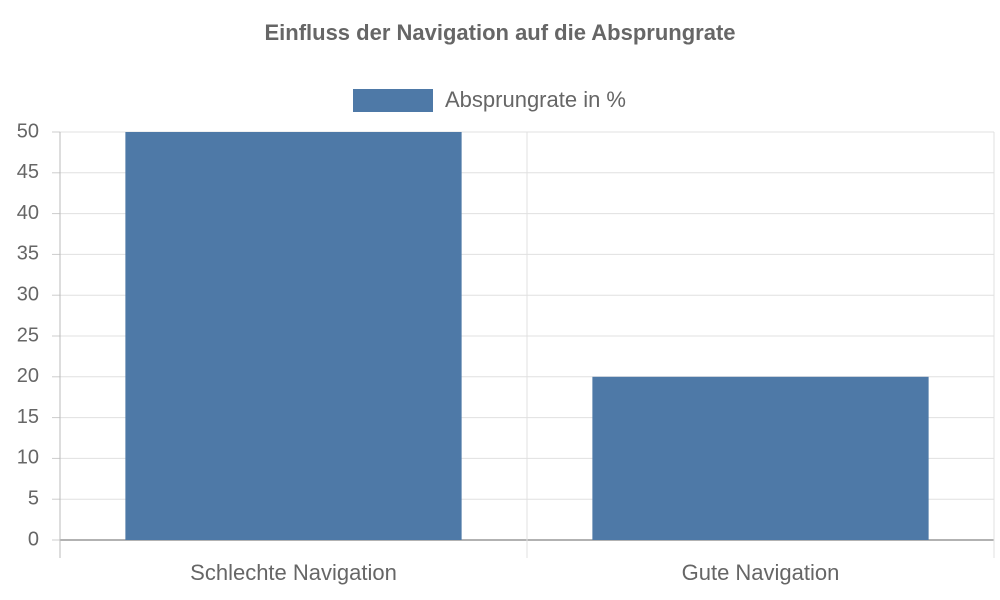 This screenshot has width=1000, height=600. I want to click on y-tick-label: 20, so click(28, 376).